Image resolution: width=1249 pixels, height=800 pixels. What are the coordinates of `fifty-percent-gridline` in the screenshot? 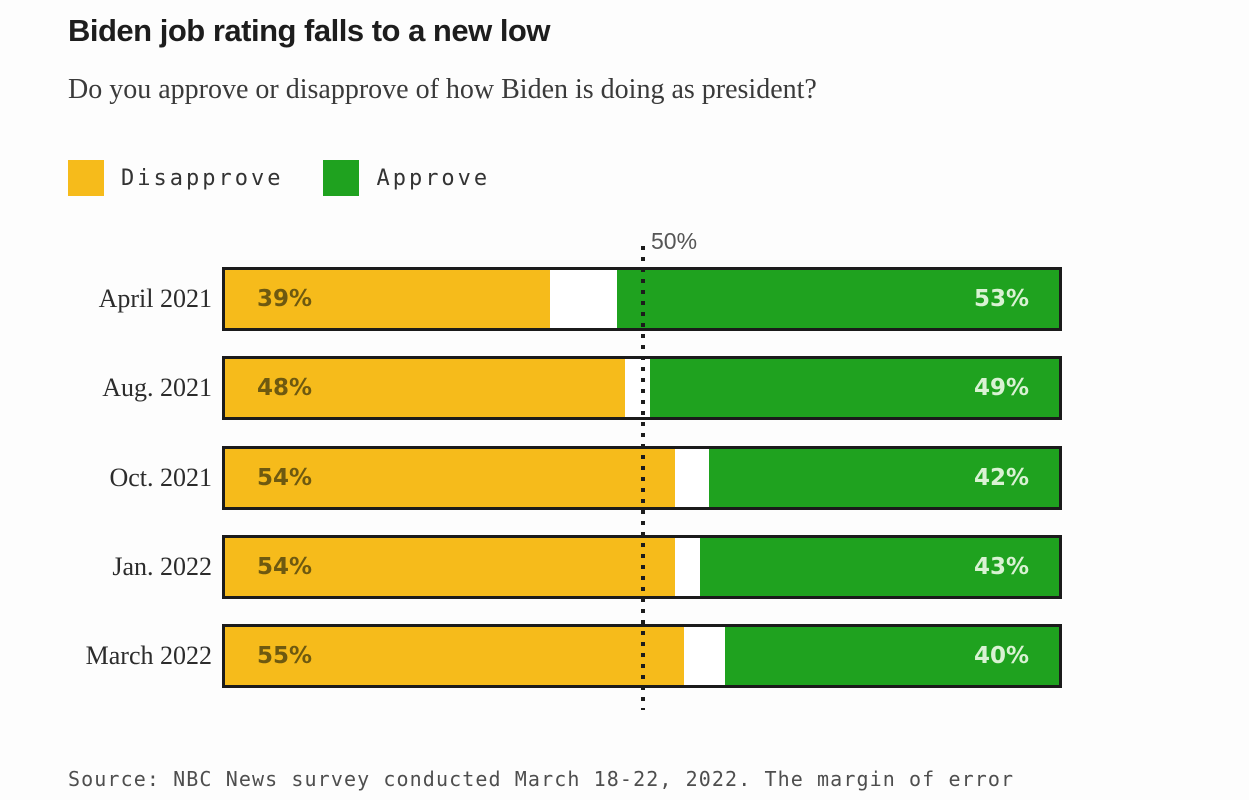 It's located at (643, 478).